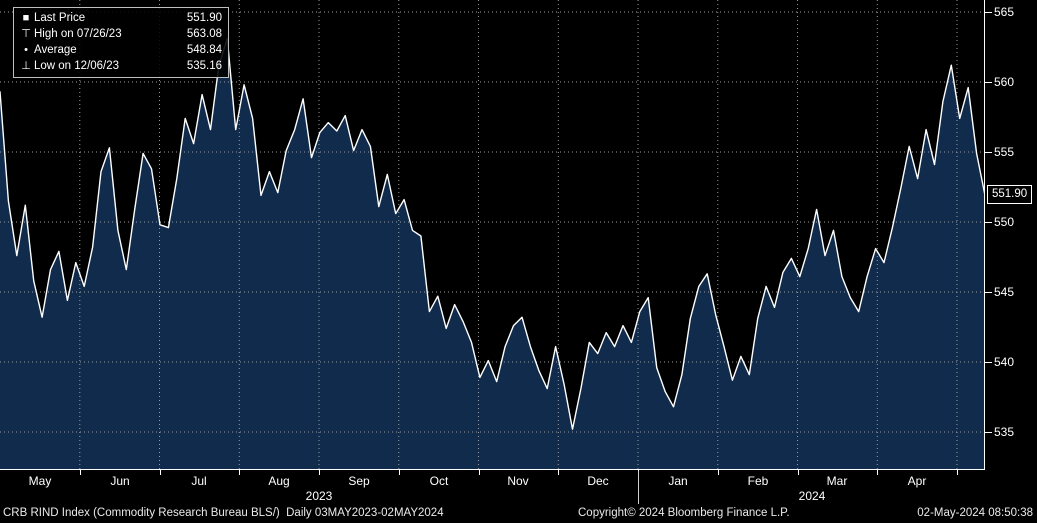 Image resolution: width=1037 pixels, height=523 pixels. I want to click on year-label: 2024, so click(812, 496).